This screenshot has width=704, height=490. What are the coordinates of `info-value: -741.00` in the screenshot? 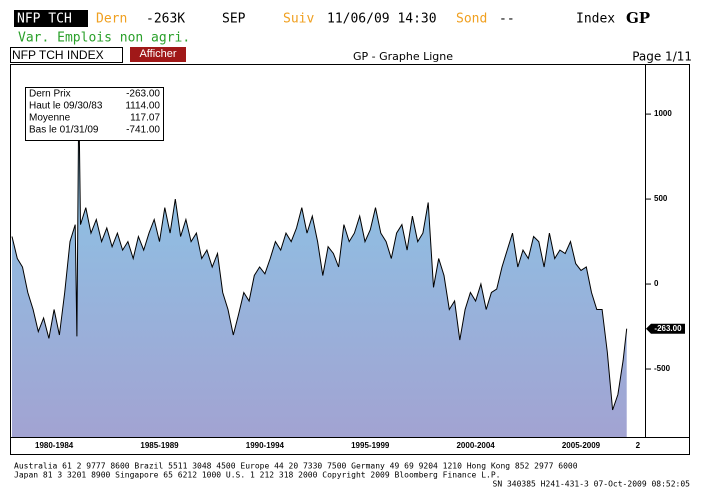 It's located at (143, 130).